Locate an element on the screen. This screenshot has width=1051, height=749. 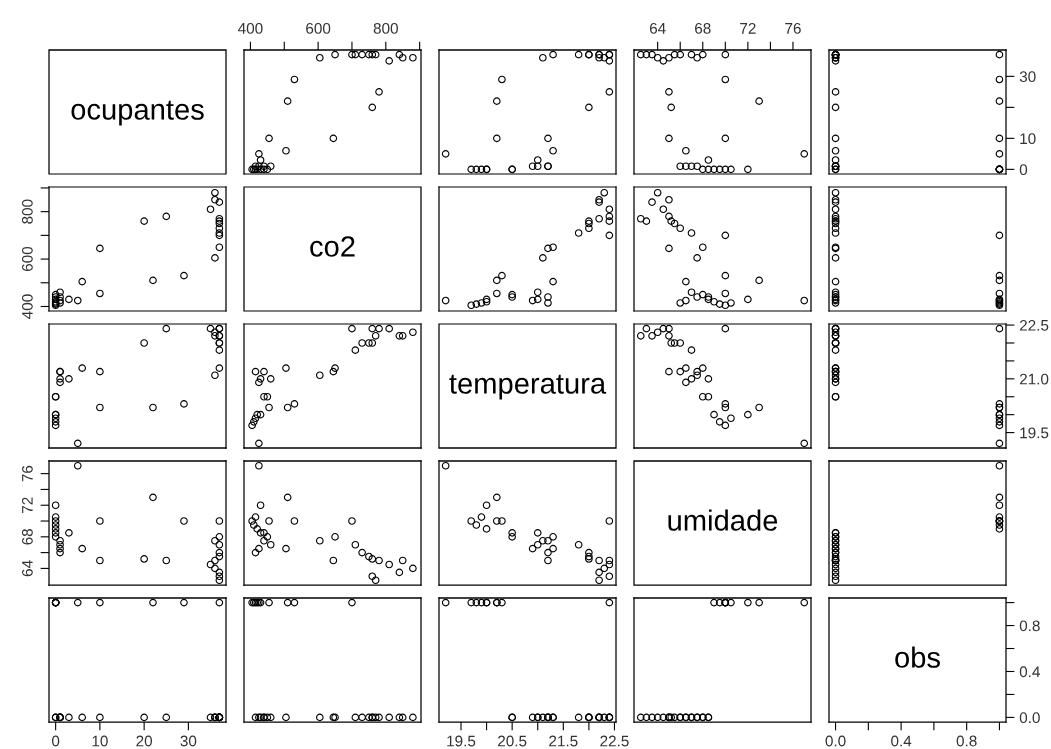
y-tick-label: 30 is located at coordinates (1027, 77).